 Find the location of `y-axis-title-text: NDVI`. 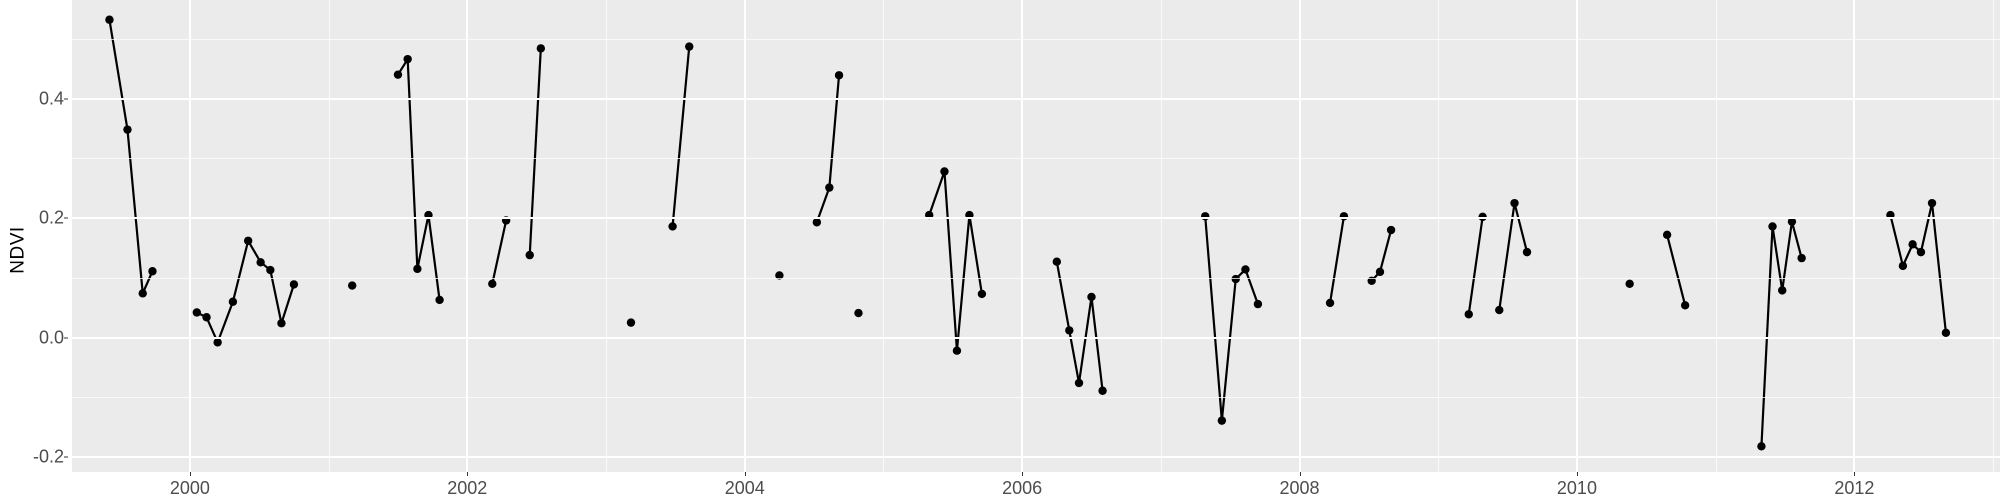

y-axis-title-text: NDVI is located at coordinates (18, 250).